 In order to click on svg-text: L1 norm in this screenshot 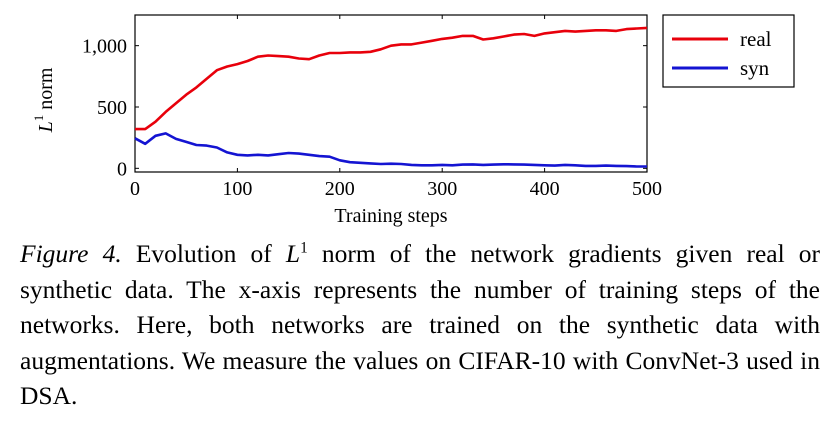, I will do `click(44, 100)`.